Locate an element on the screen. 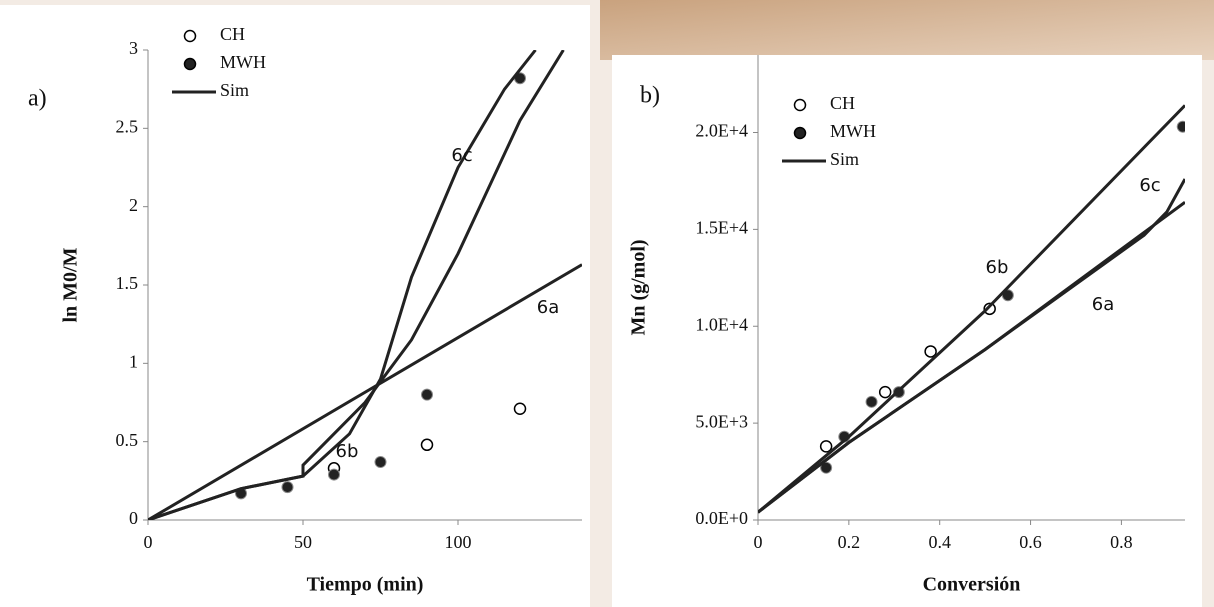  y-tick-label: 1 is located at coordinates (133, 361).